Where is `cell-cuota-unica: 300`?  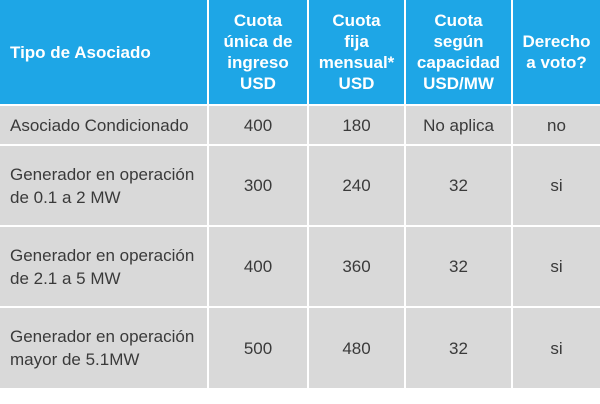 cell-cuota-unica: 300 is located at coordinates (258, 186).